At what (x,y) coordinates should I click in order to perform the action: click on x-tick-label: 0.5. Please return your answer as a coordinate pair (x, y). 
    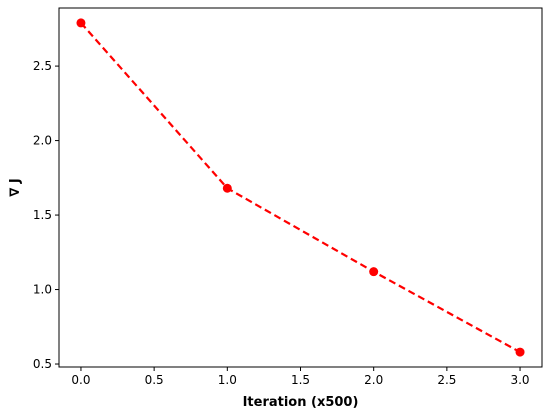
    Looking at the image, I should click on (154, 380).